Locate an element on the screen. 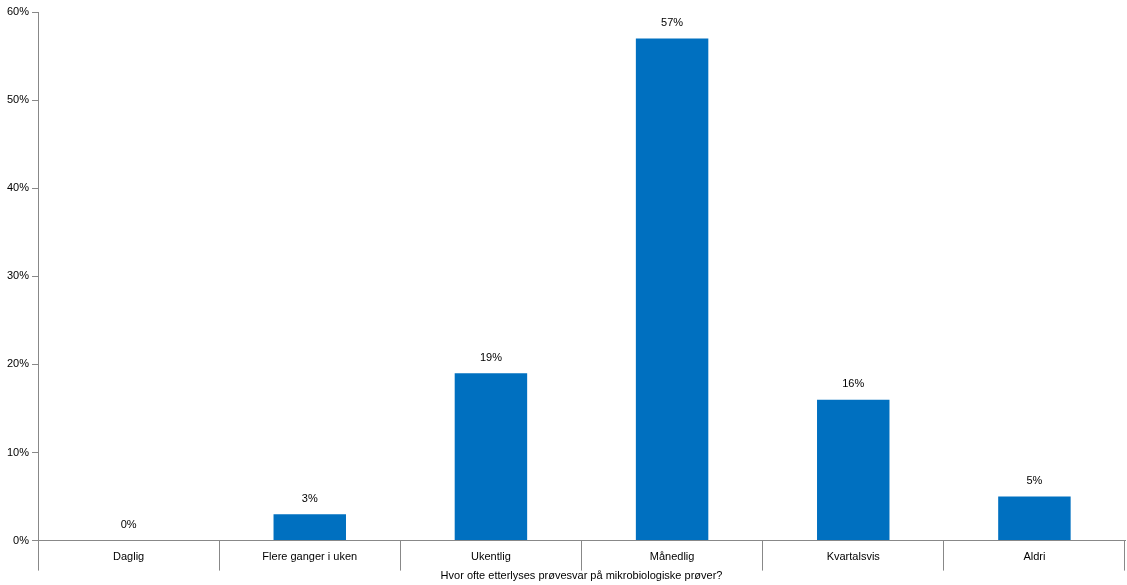 The height and width of the screenshot is (585, 1127). data-label: 5% is located at coordinates (1034, 480).